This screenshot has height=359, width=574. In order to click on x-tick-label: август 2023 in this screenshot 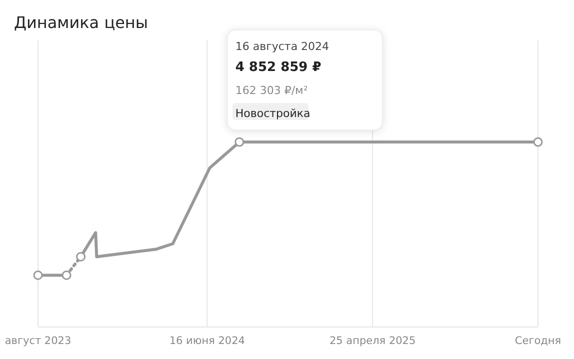, I will do `click(38, 341)`.